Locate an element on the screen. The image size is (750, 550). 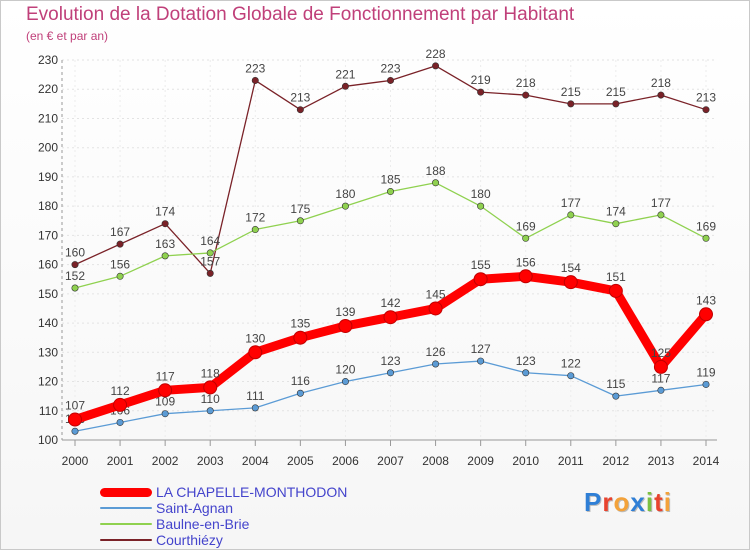
y-tick-label: 150 is located at coordinates (48, 294).